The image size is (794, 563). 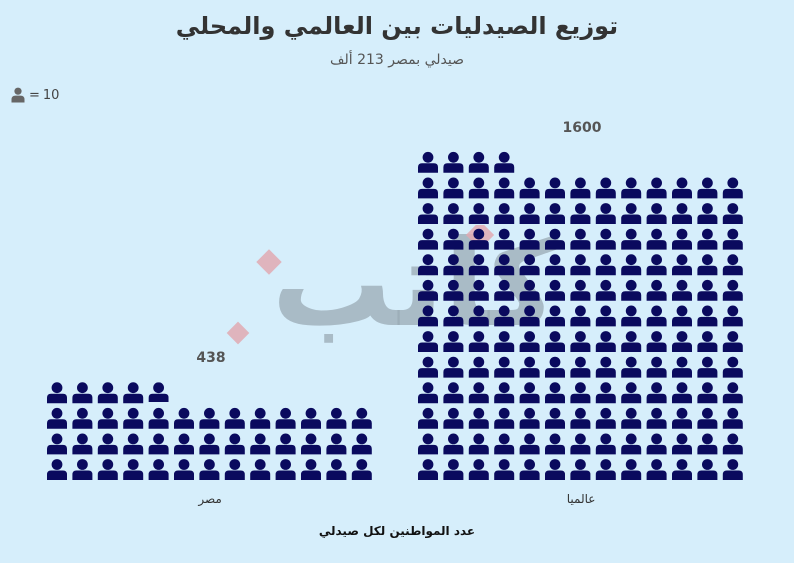 What do you see at coordinates (581, 499) in the screenshot?
I see `category-label: عالميا` at bounding box center [581, 499].